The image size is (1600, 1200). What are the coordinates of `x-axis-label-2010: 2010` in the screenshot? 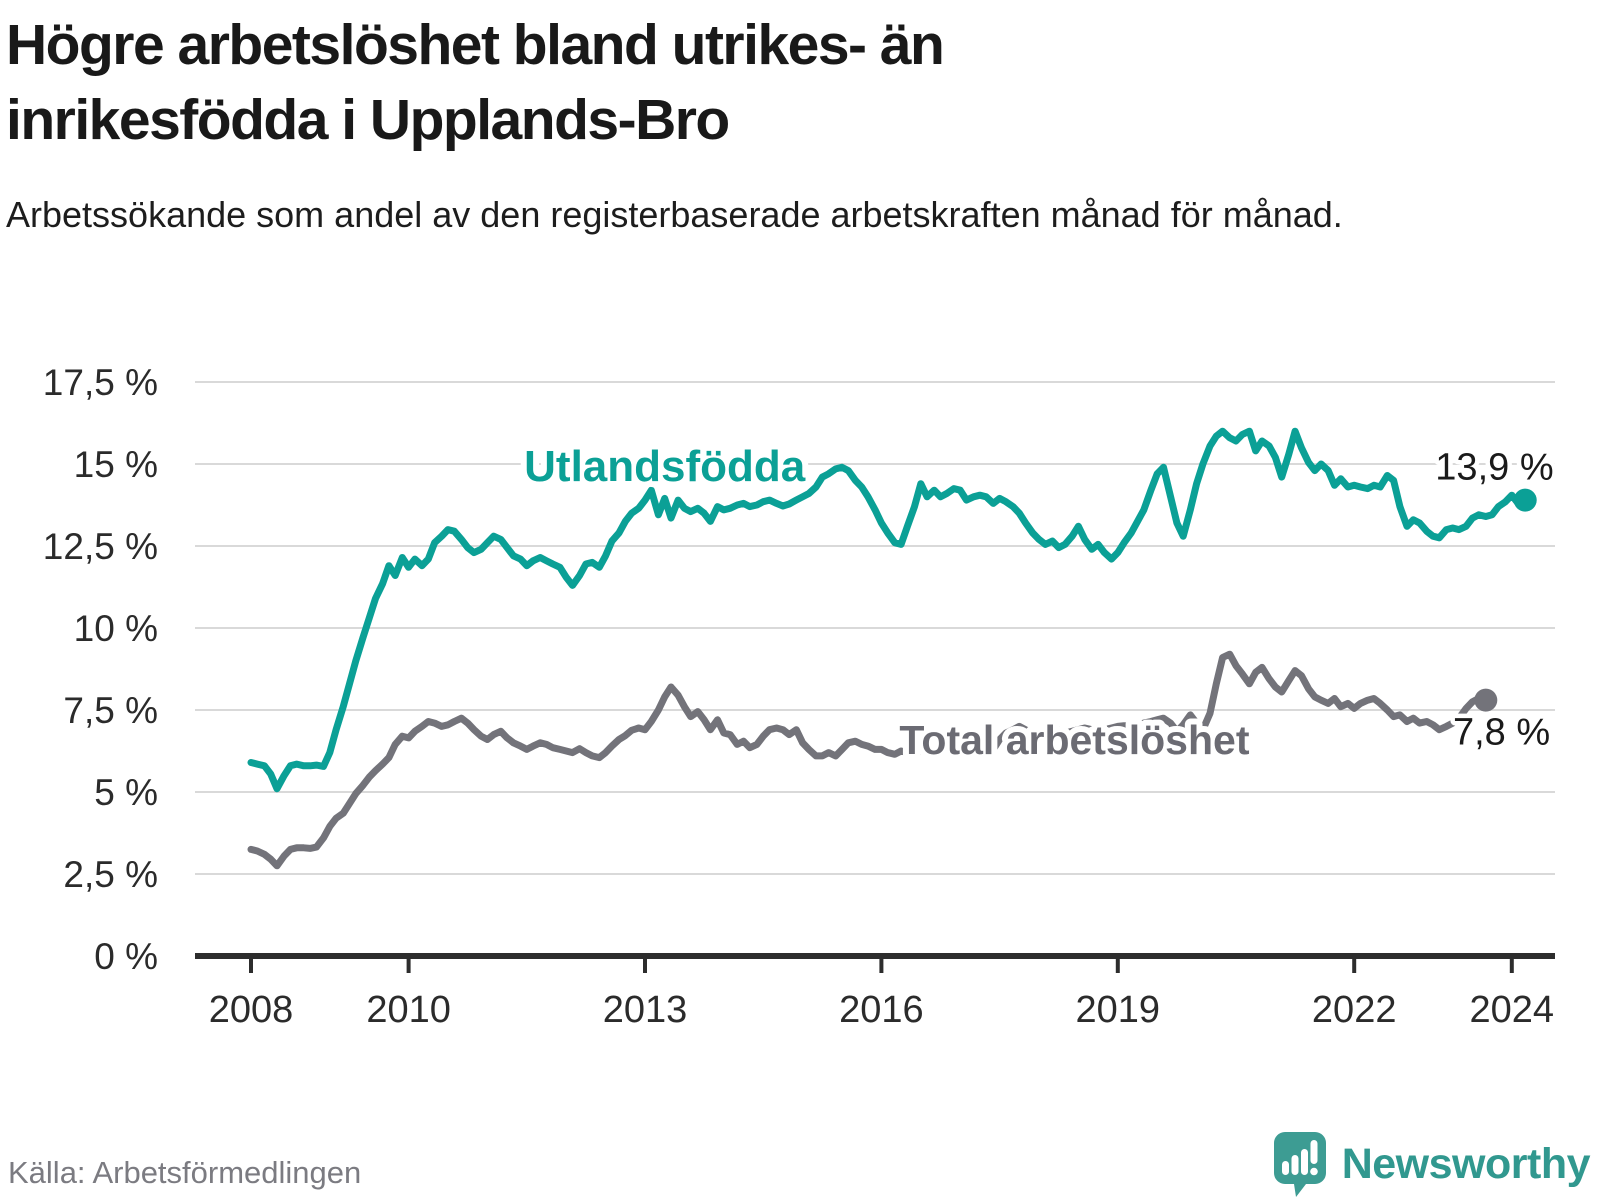 It's located at (408, 1010).